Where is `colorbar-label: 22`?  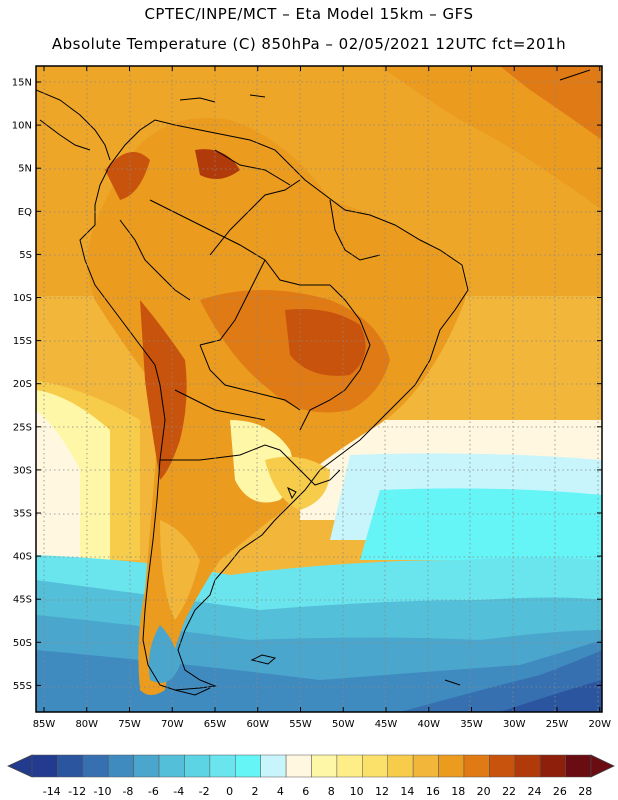 colorbar-label: 22 is located at coordinates (509, 791).